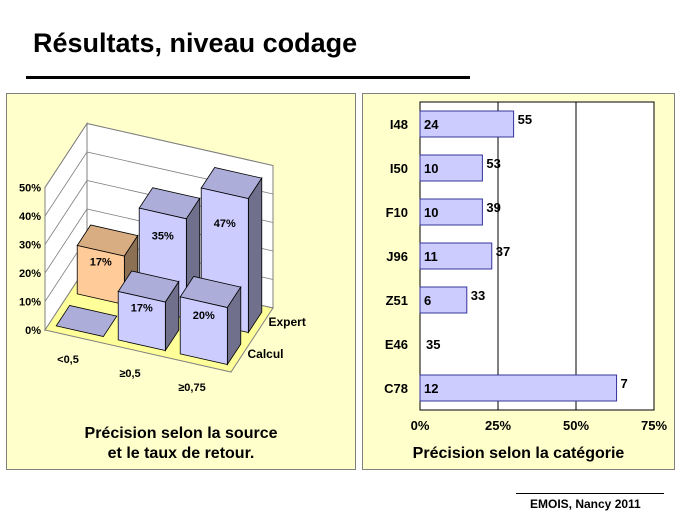 This screenshot has width=689, height=517. What do you see at coordinates (266, 354) in the screenshot?
I see `series-axis-label: Calcul` at bounding box center [266, 354].